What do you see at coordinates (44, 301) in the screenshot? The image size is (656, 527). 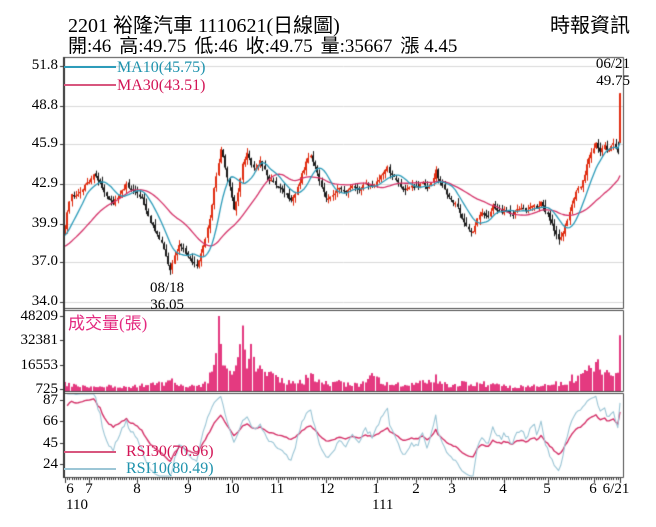 I see `price-axis-label: 34.0` at bounding box center [44, 301].